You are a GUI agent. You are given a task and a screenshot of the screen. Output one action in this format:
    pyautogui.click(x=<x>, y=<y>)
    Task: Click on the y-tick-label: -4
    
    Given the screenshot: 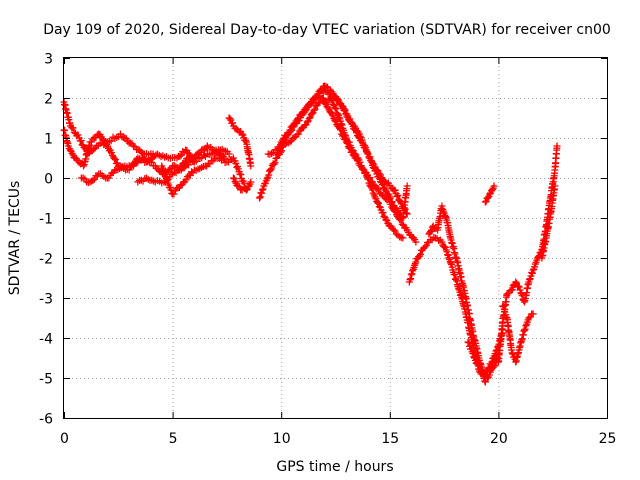 What is the action you would take?
    pyautogui.click(x=46, y=340)
    